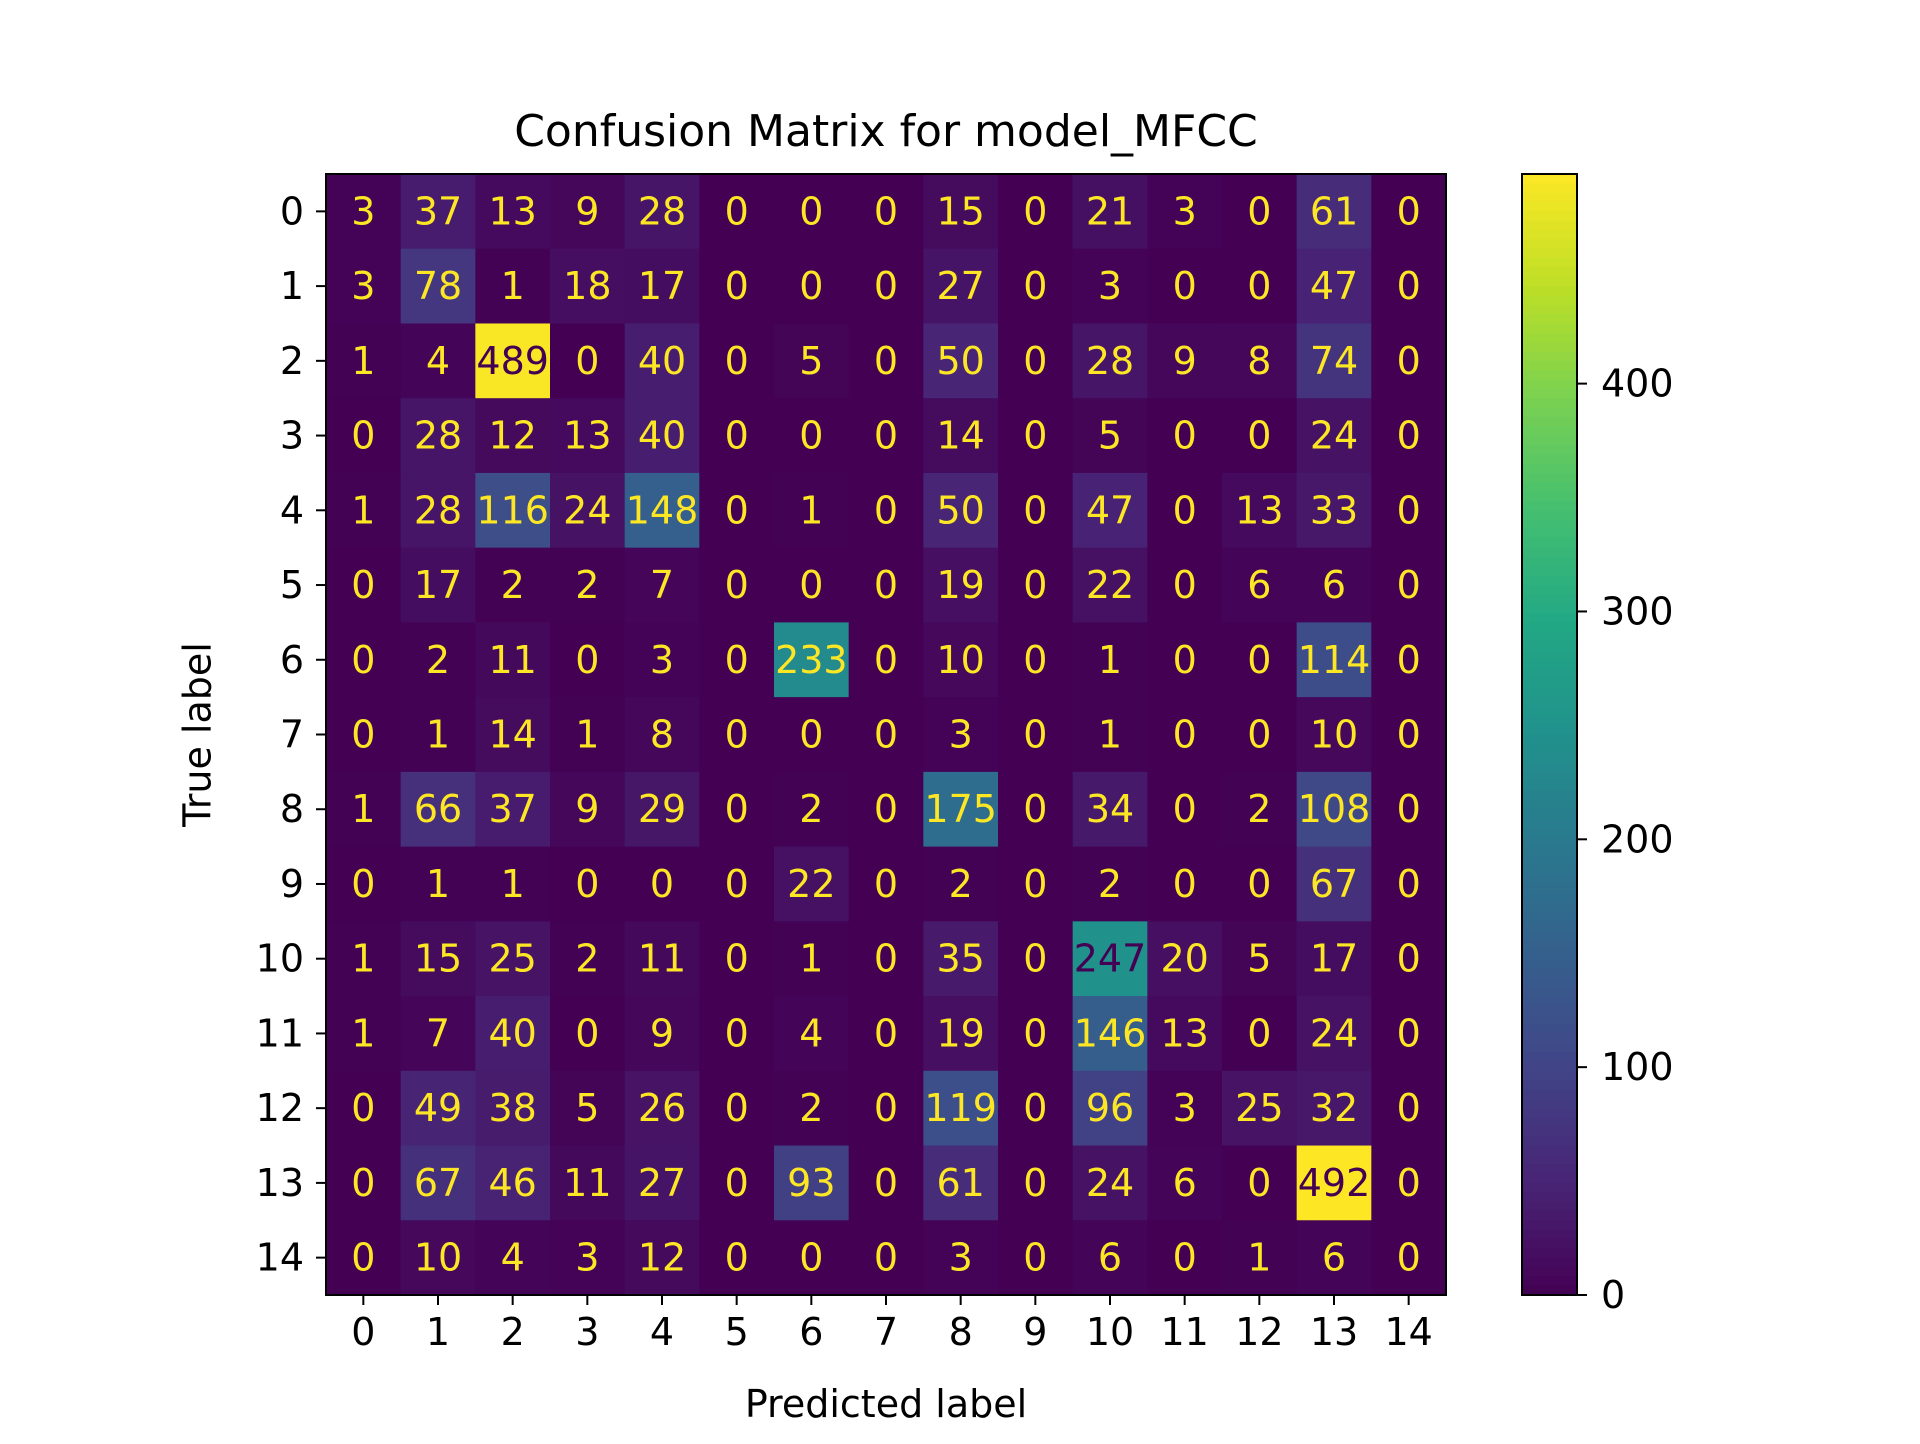 Image resolution: width=1920 pixels, height=1444 pixels. Describe the element at coordinates (587, 809) in the screenshot. I see `cell-value-r8-c3: 9` at that location.